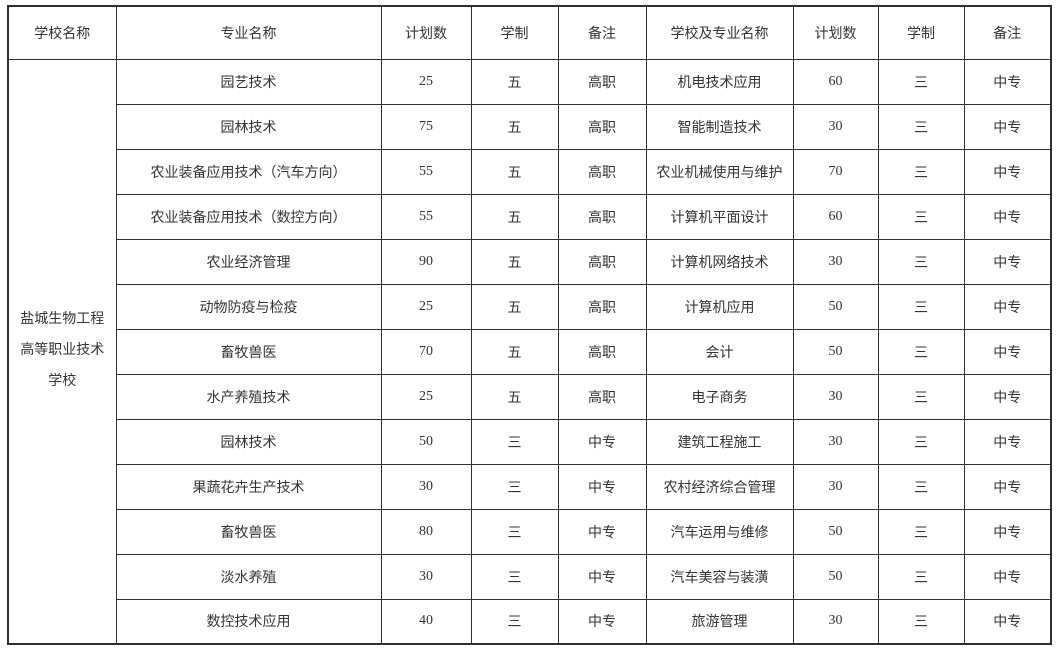  What do you see at coordinates (719, 171) in the screenshot?
I see `major2-name-cell: 农业机械使用与维护` at bounding box center [719, 171].